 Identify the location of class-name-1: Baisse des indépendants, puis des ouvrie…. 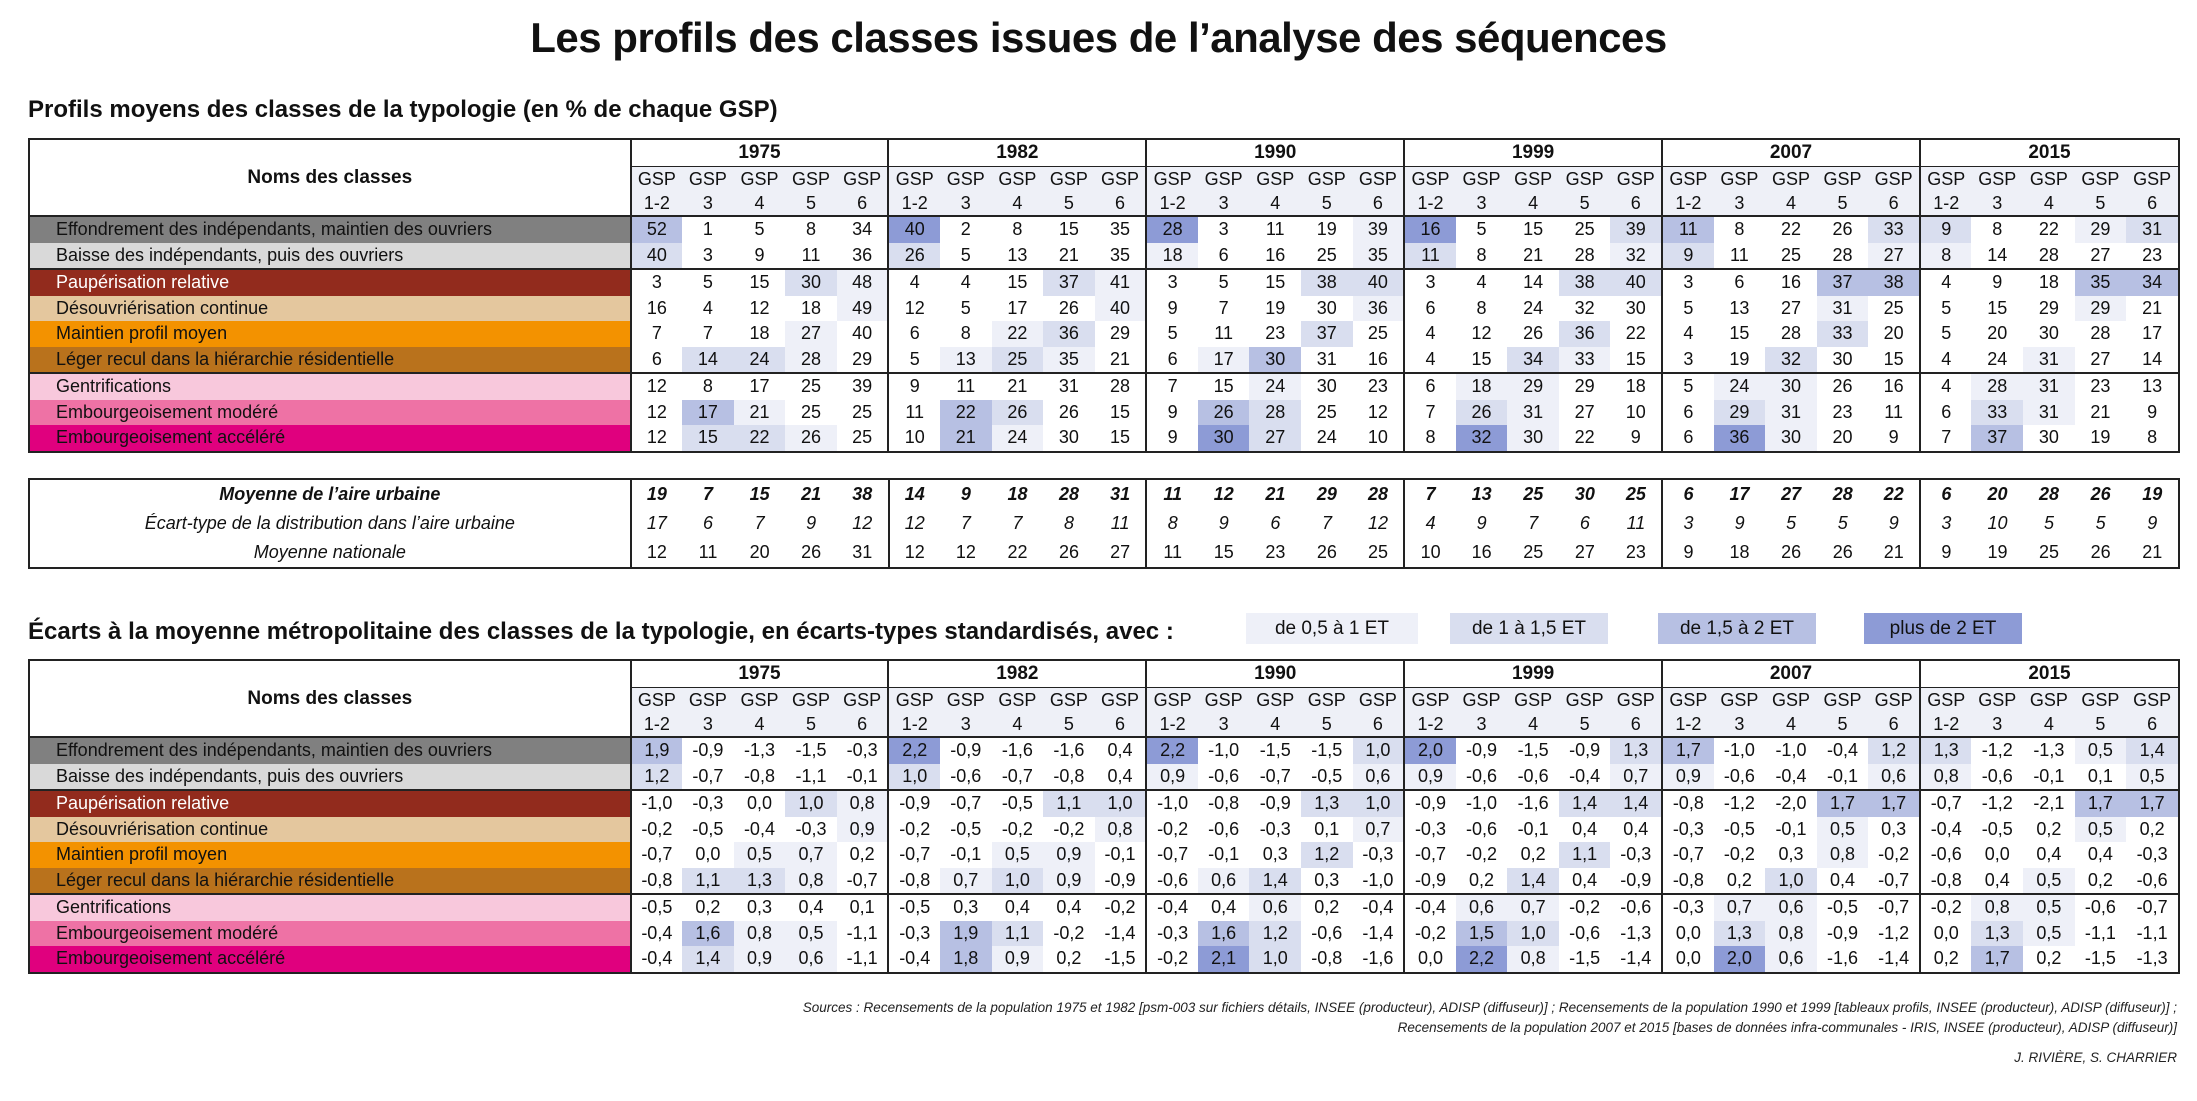
(331, 776).